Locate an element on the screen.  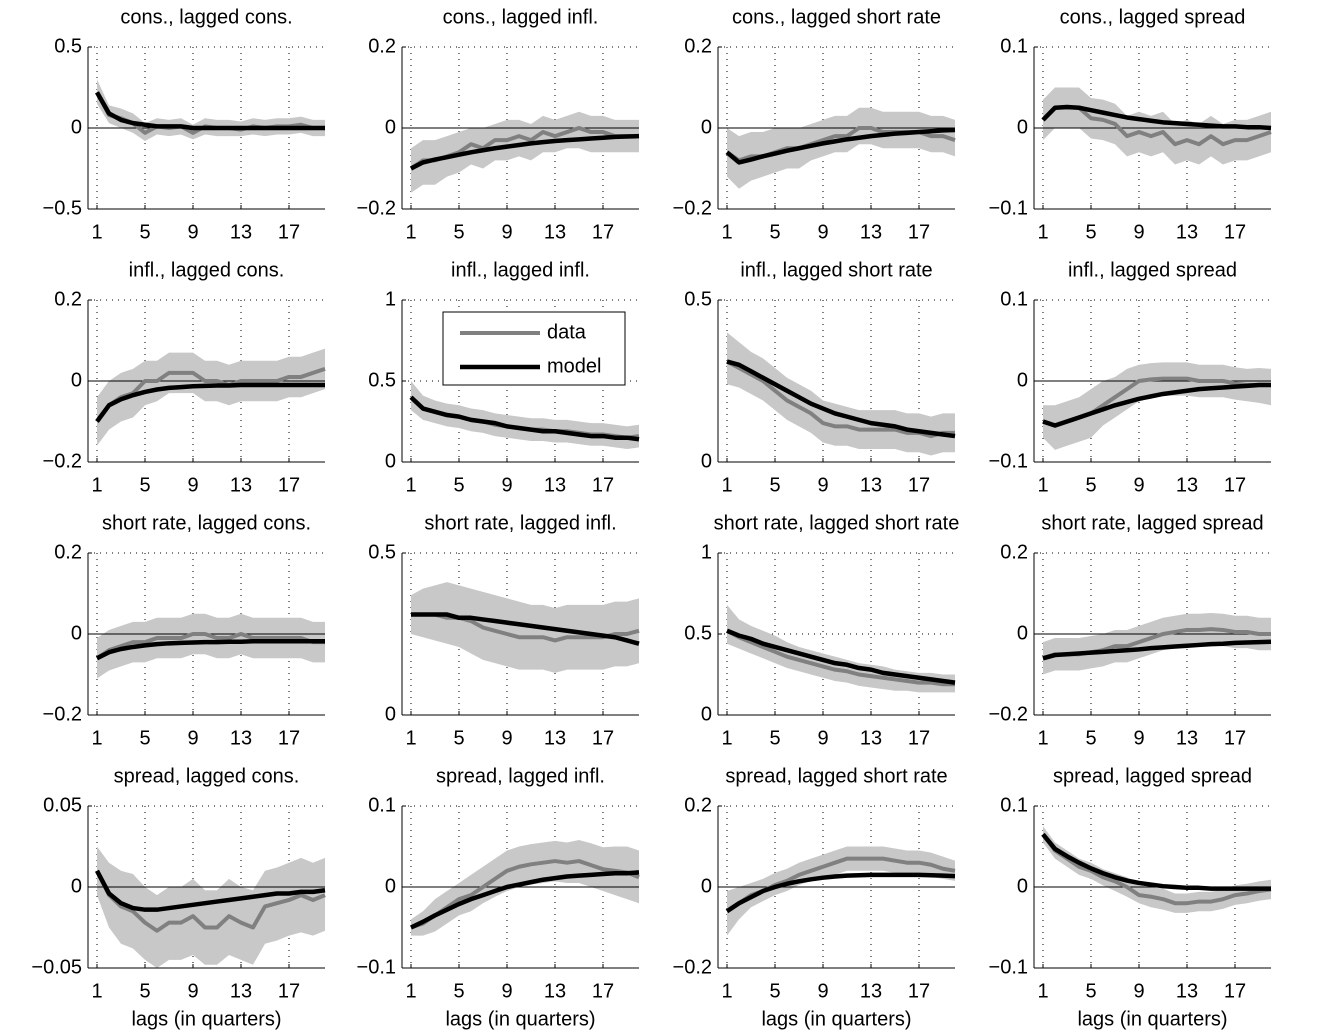
panel: infl., lagged spread −0.1 0 0.1 1 5 9 13 17 is located at coordinates (1130, 377).